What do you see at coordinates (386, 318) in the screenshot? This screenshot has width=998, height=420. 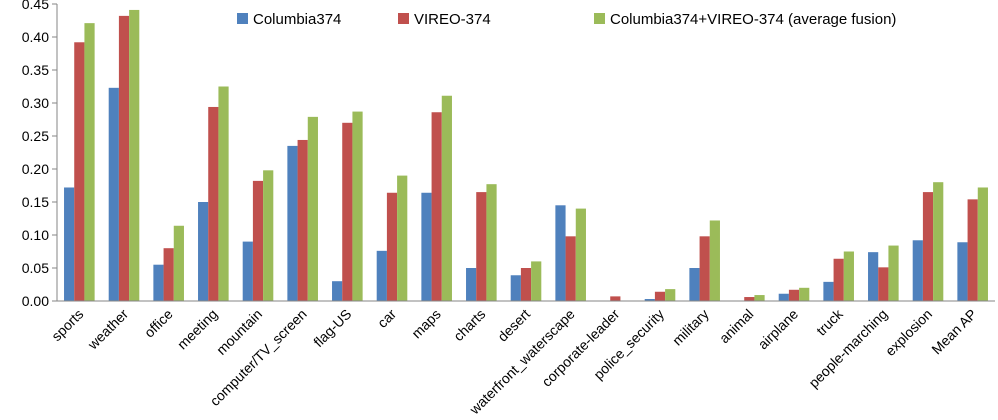 I see `x-tick-label: car` at bounding box center [386, 318].